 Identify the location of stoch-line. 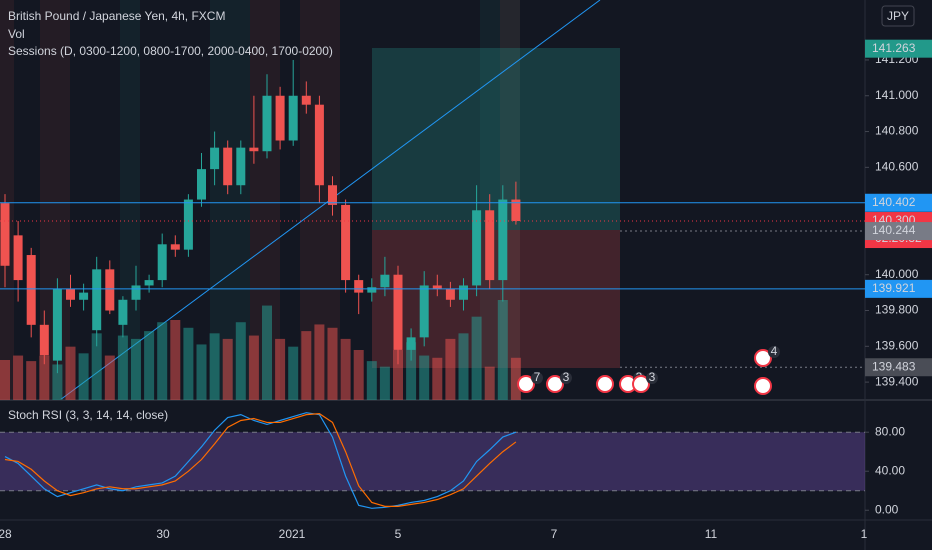
(260, 460).